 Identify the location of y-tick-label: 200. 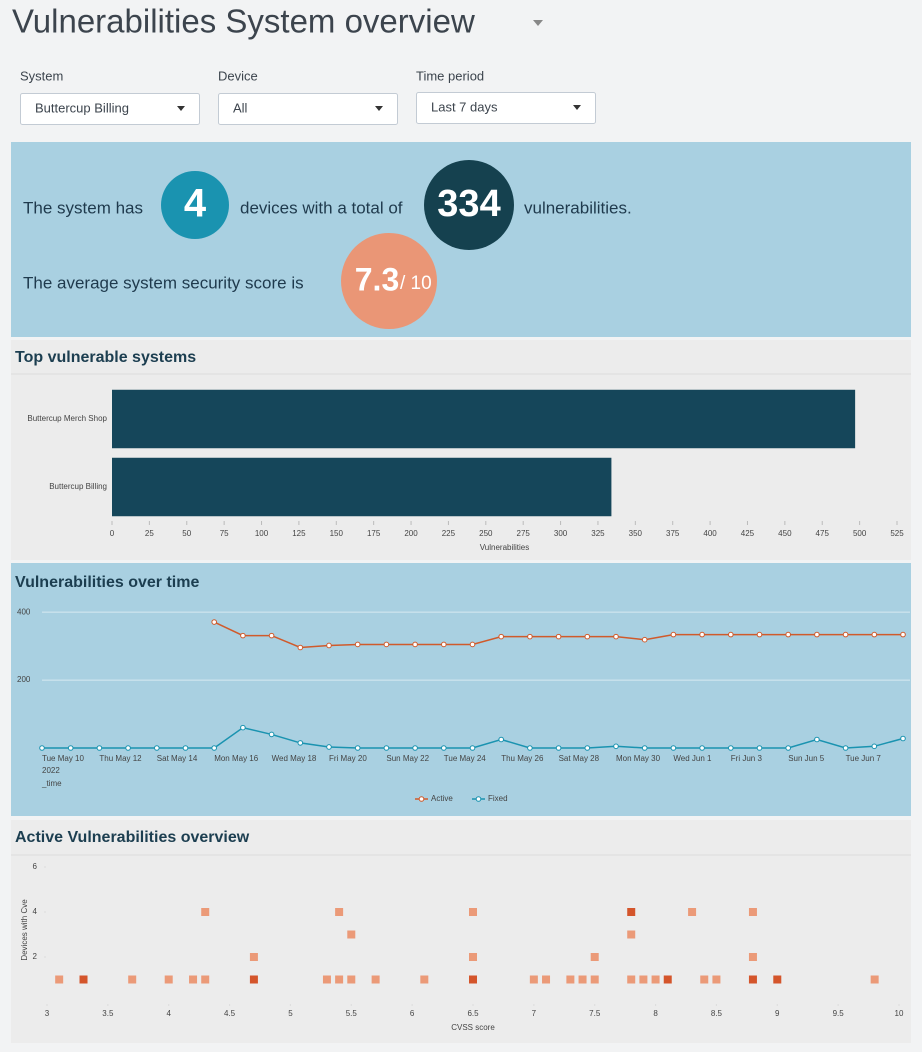
(24, 679).